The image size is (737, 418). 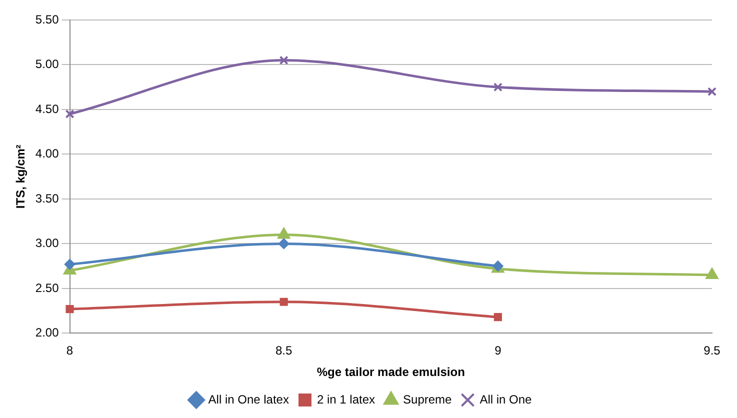 I want to click on x-tick-label: 8.5, so click(x=283, y=351).